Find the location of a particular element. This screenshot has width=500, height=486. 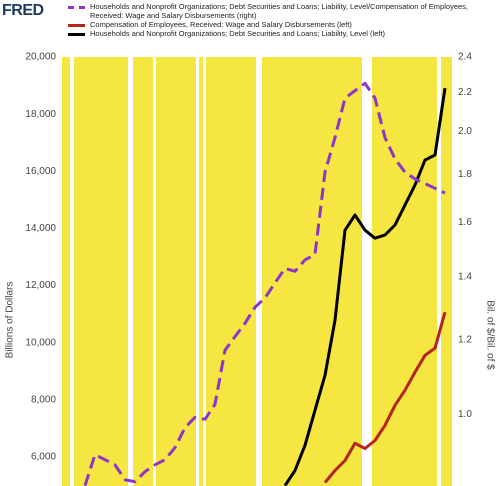

yticks-label: 16,000 is located at coordinates (40, 171).